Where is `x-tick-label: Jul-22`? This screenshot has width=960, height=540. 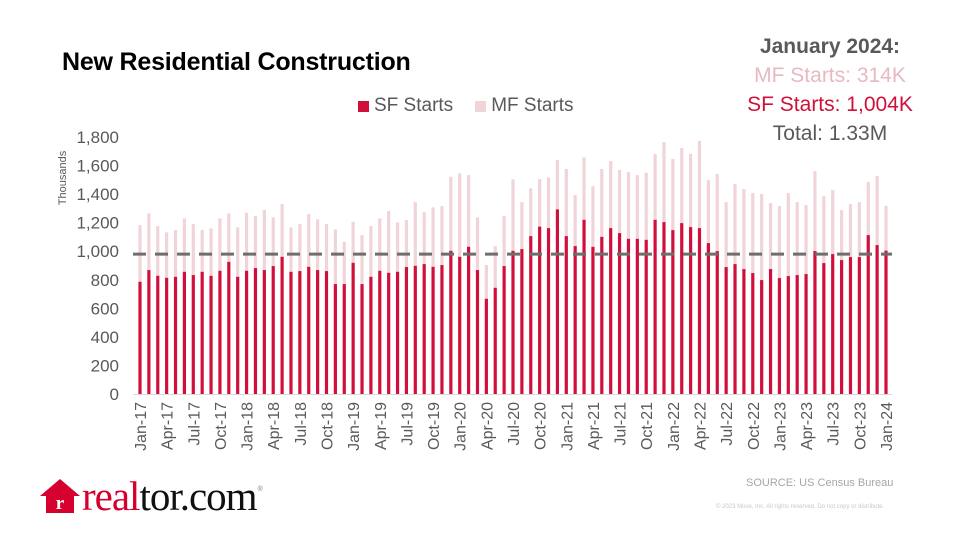 x-tick-label: Jul-22 is located at coordinates (727, 424).